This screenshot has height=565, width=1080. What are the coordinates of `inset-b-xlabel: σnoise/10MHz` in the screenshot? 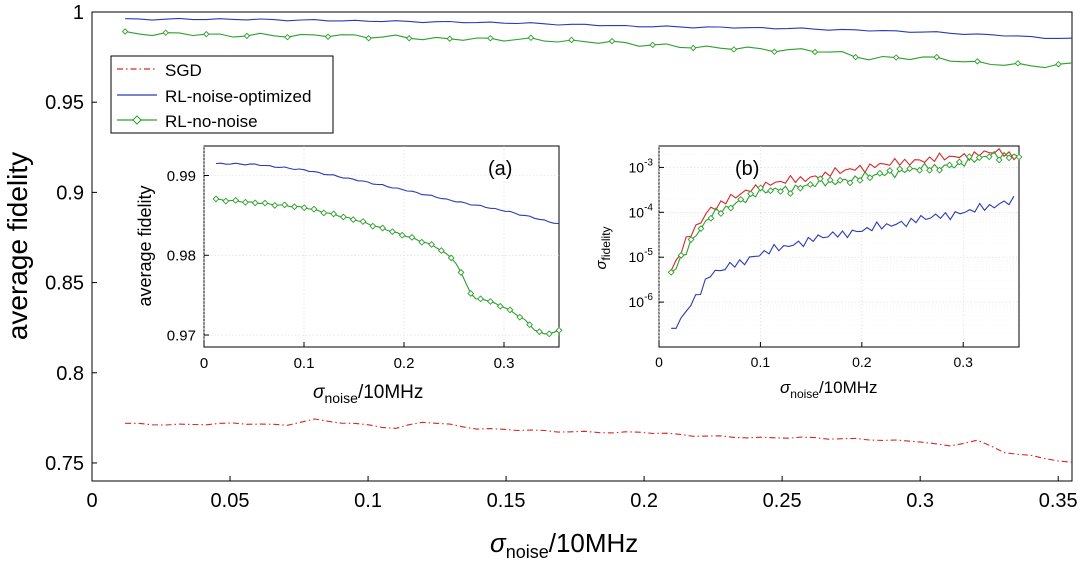 It's located at (829, 389).